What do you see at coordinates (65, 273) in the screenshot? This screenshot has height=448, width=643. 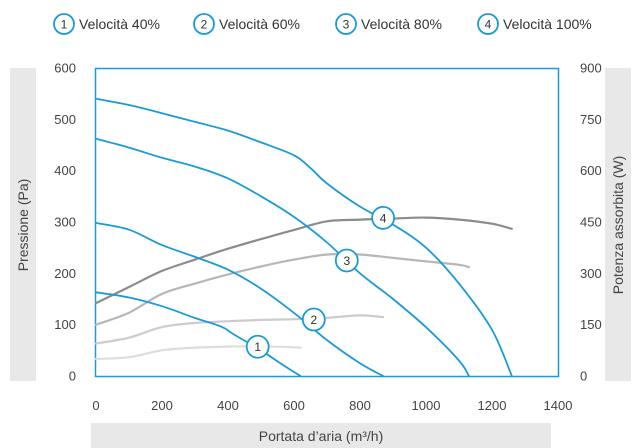 I see `left-tick-label: 200` at bounding box center [65, 273].